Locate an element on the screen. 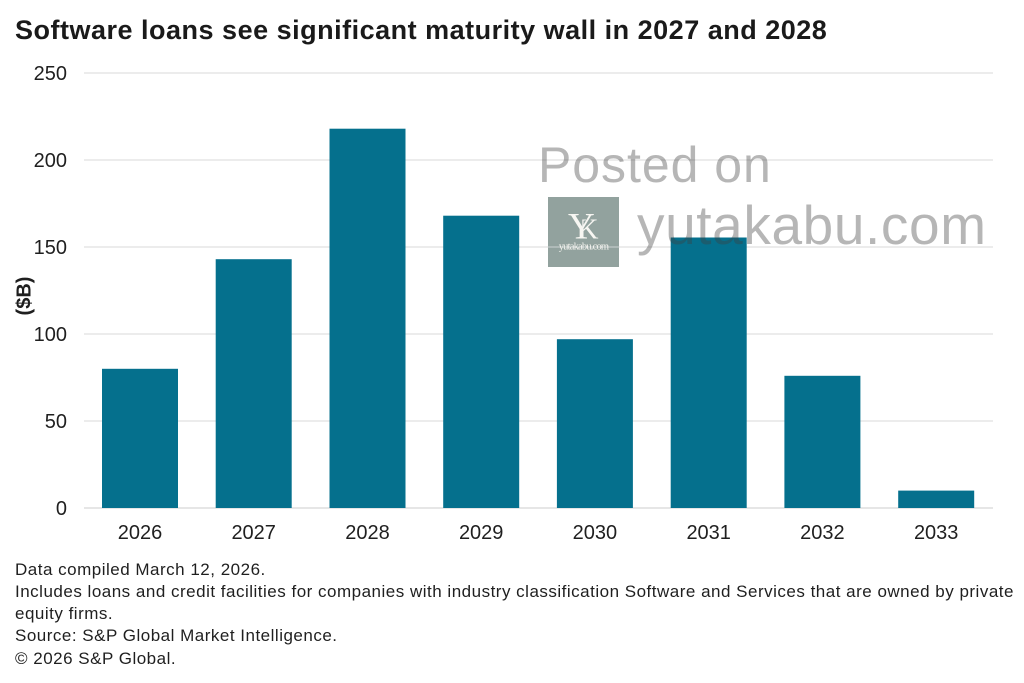 The image size is (1024, 683). svg-text: 200 is located at coordinates (50, 161).